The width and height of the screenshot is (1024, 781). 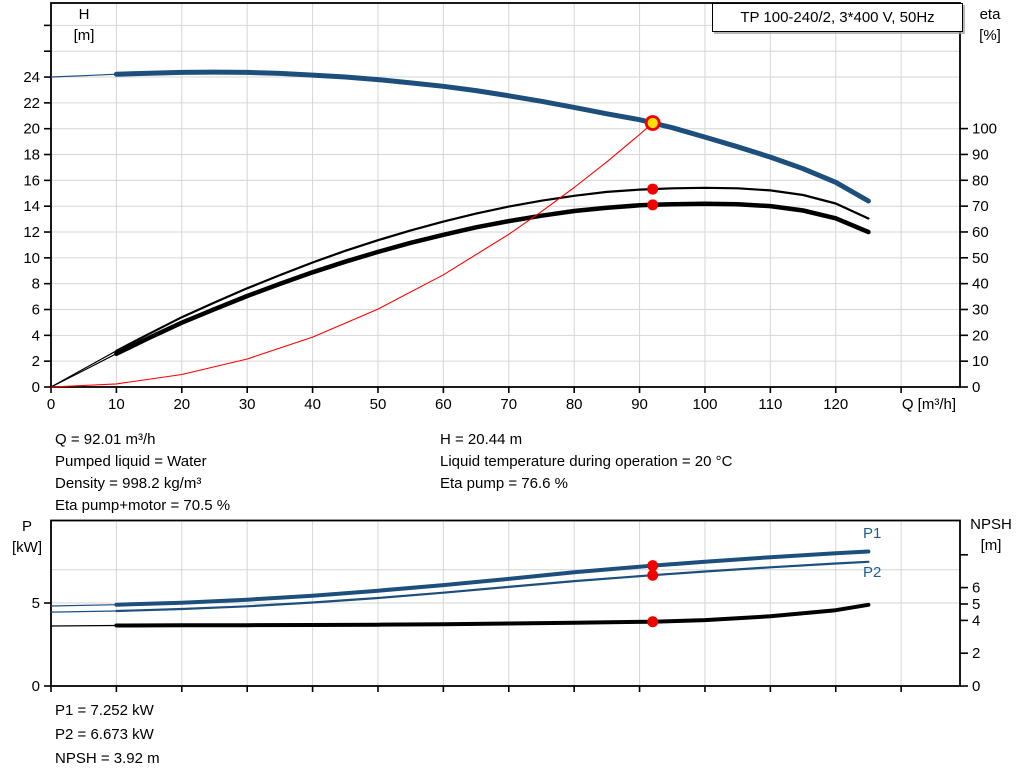 I want to click on head-axis-label-symbol: H, so click(x=84, y=14).